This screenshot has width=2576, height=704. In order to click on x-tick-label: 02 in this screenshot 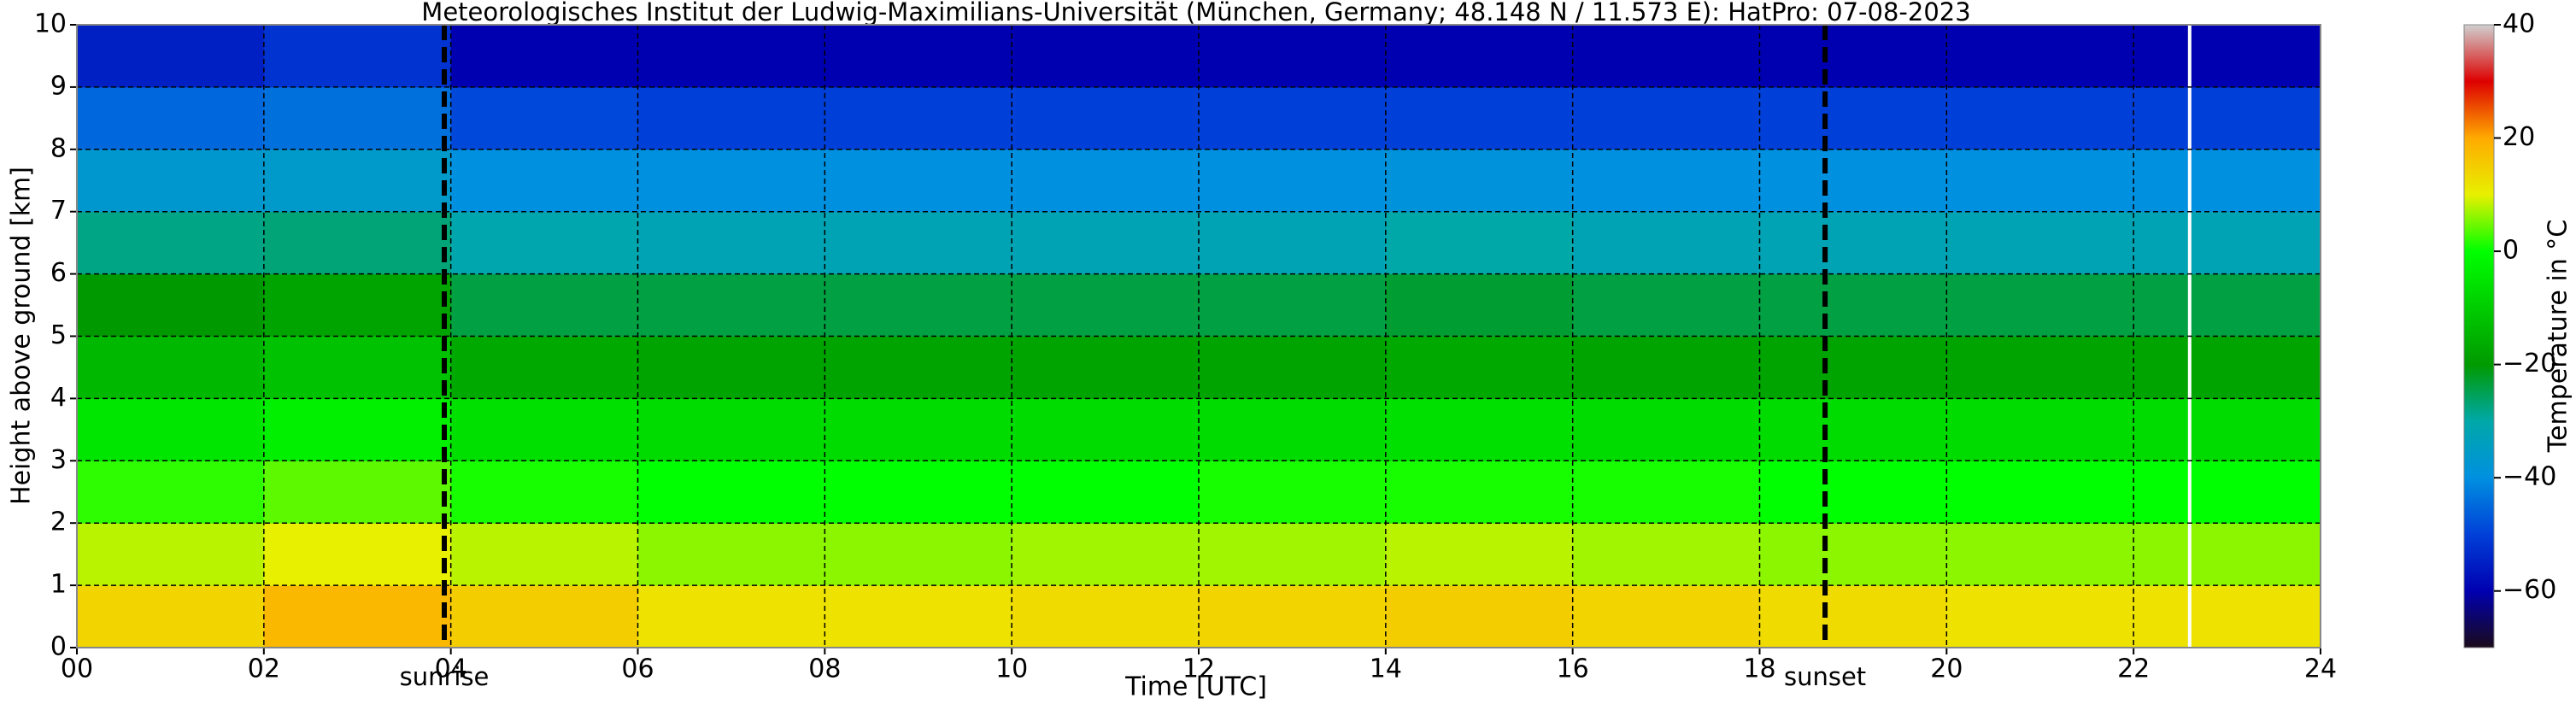, I will do `click(264, 669)`.